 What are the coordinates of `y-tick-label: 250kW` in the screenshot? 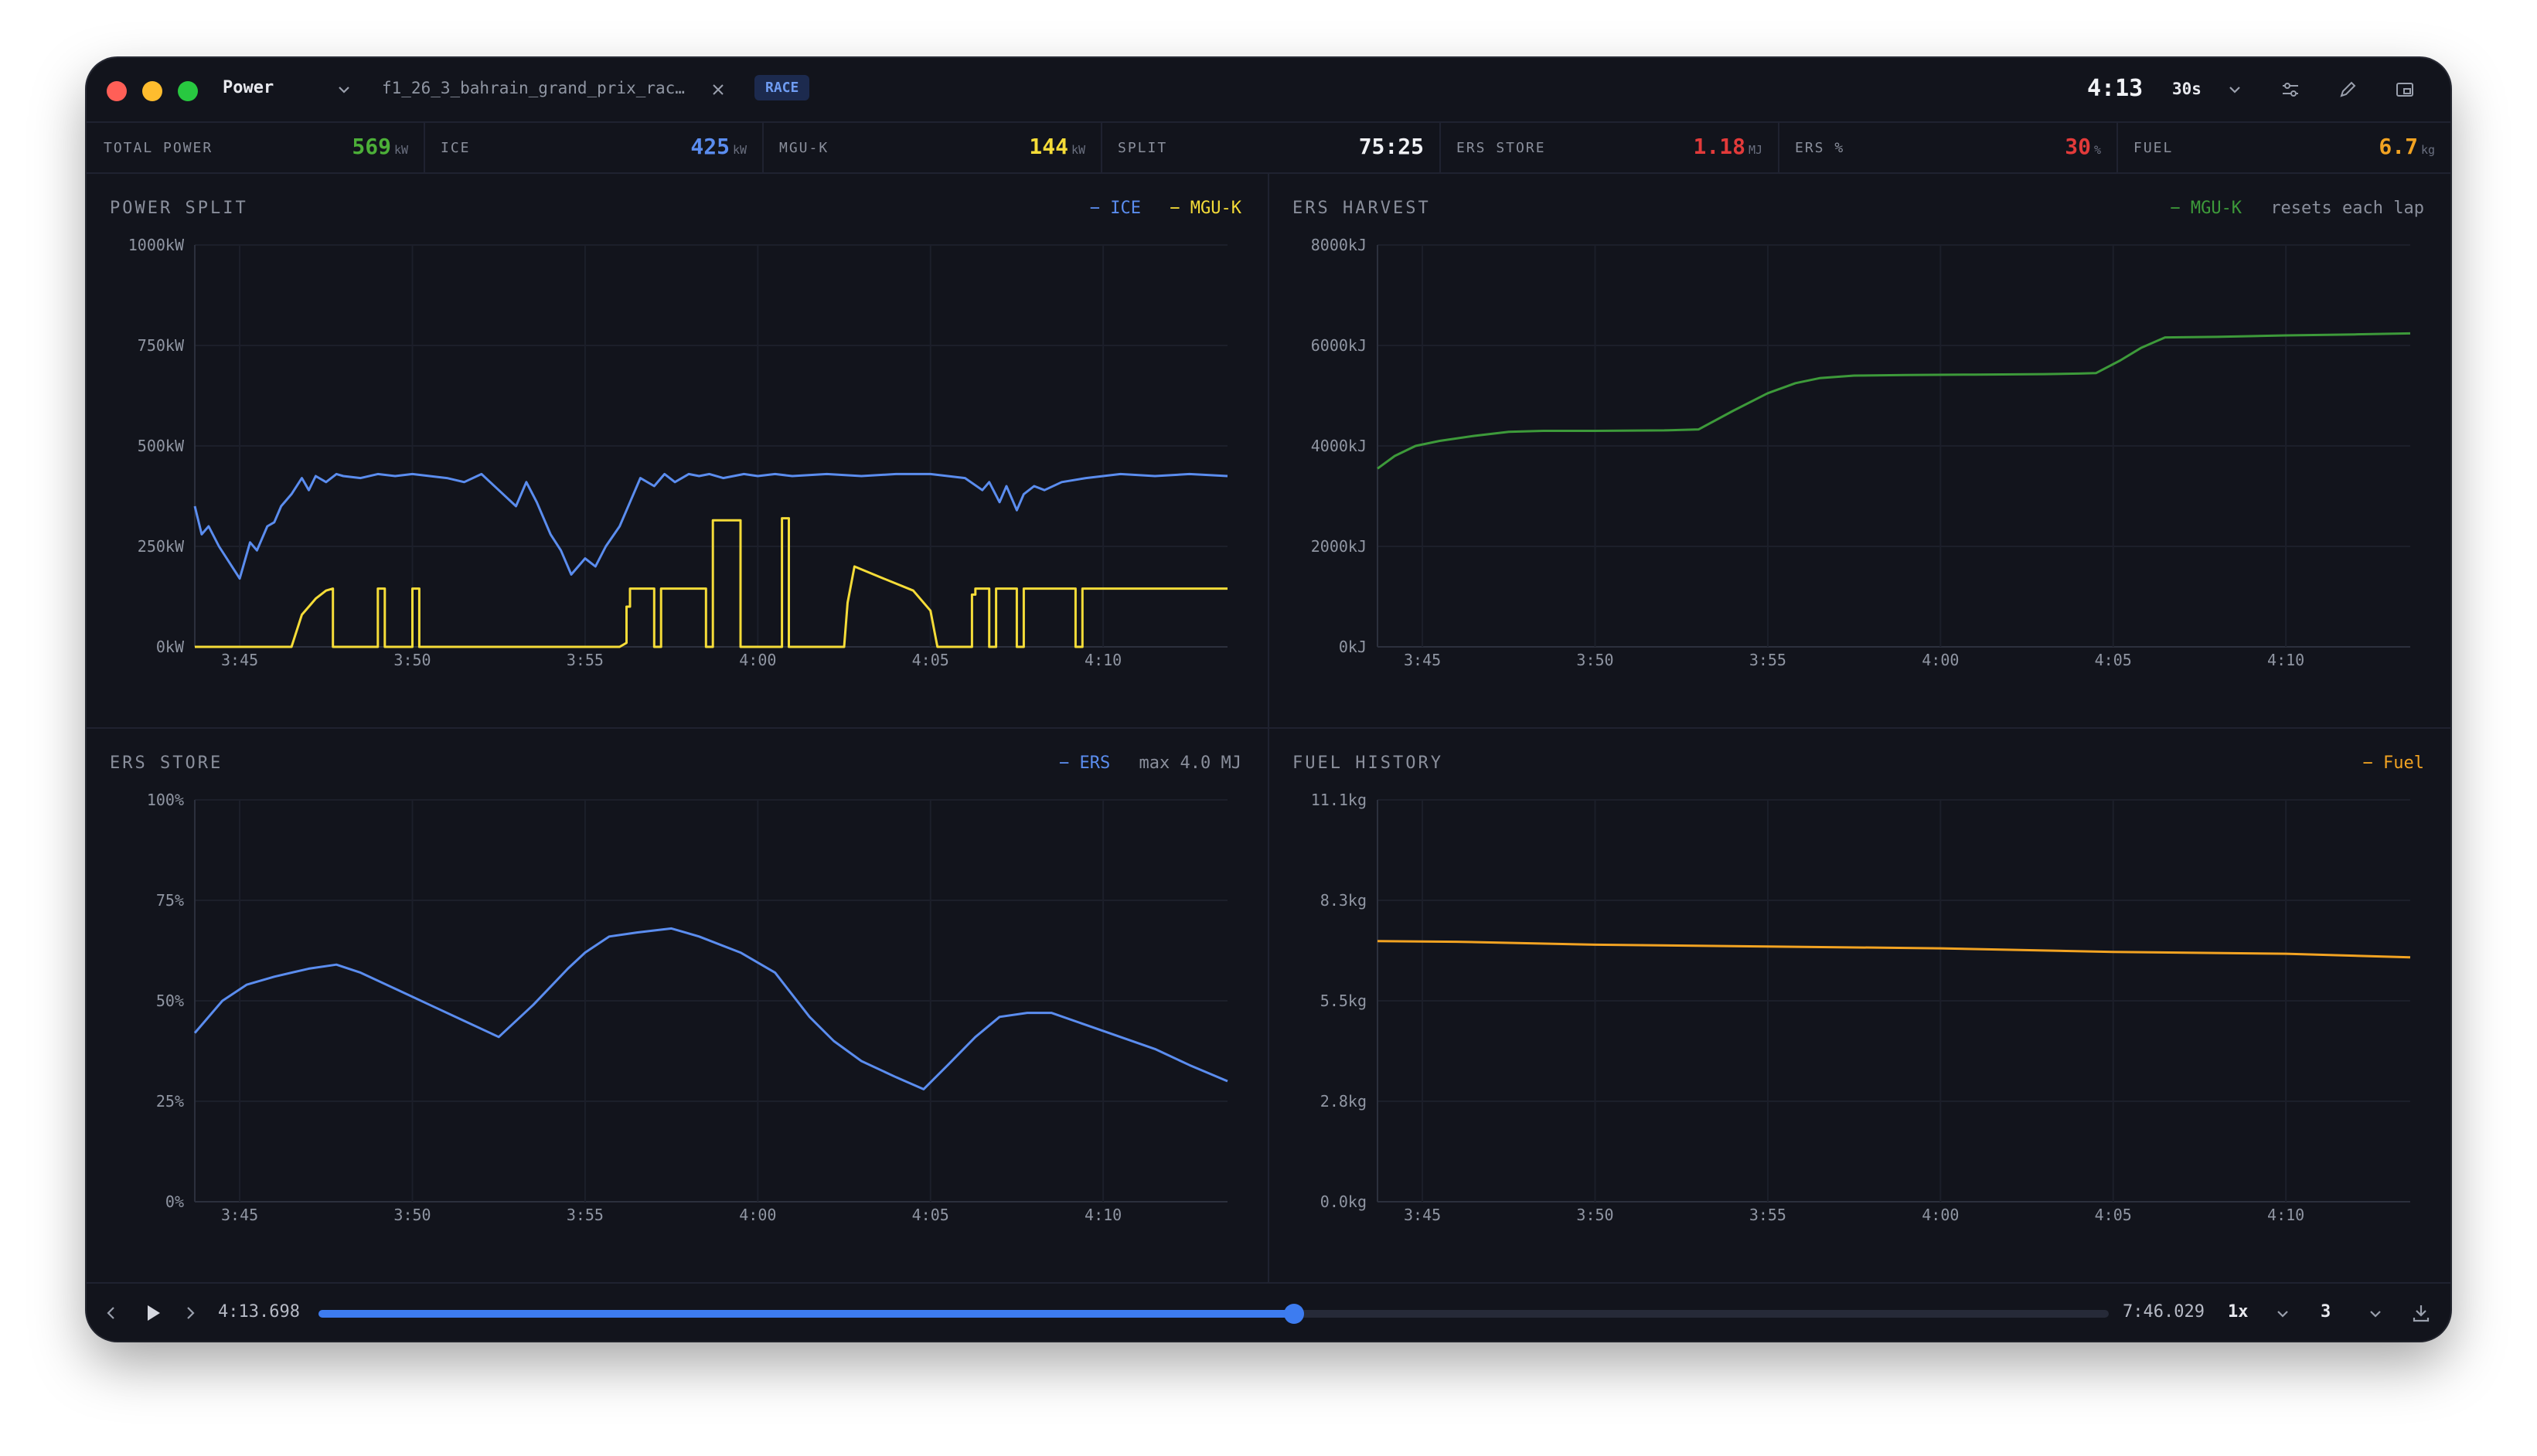 It's located at (162, 546).